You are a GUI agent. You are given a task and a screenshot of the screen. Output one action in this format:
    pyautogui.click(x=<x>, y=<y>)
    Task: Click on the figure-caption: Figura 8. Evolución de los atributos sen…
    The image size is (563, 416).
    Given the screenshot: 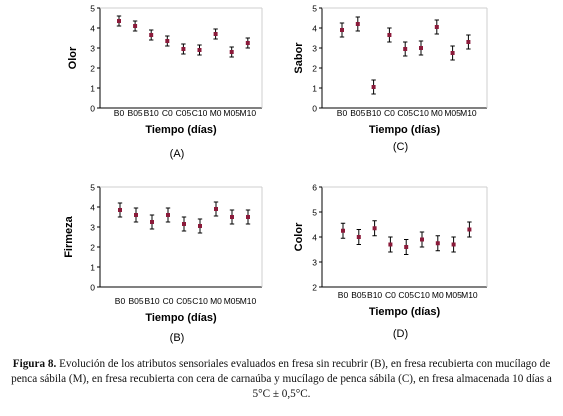 What is the action you would take?
    pyautogui.click(x=281, y=379)
    